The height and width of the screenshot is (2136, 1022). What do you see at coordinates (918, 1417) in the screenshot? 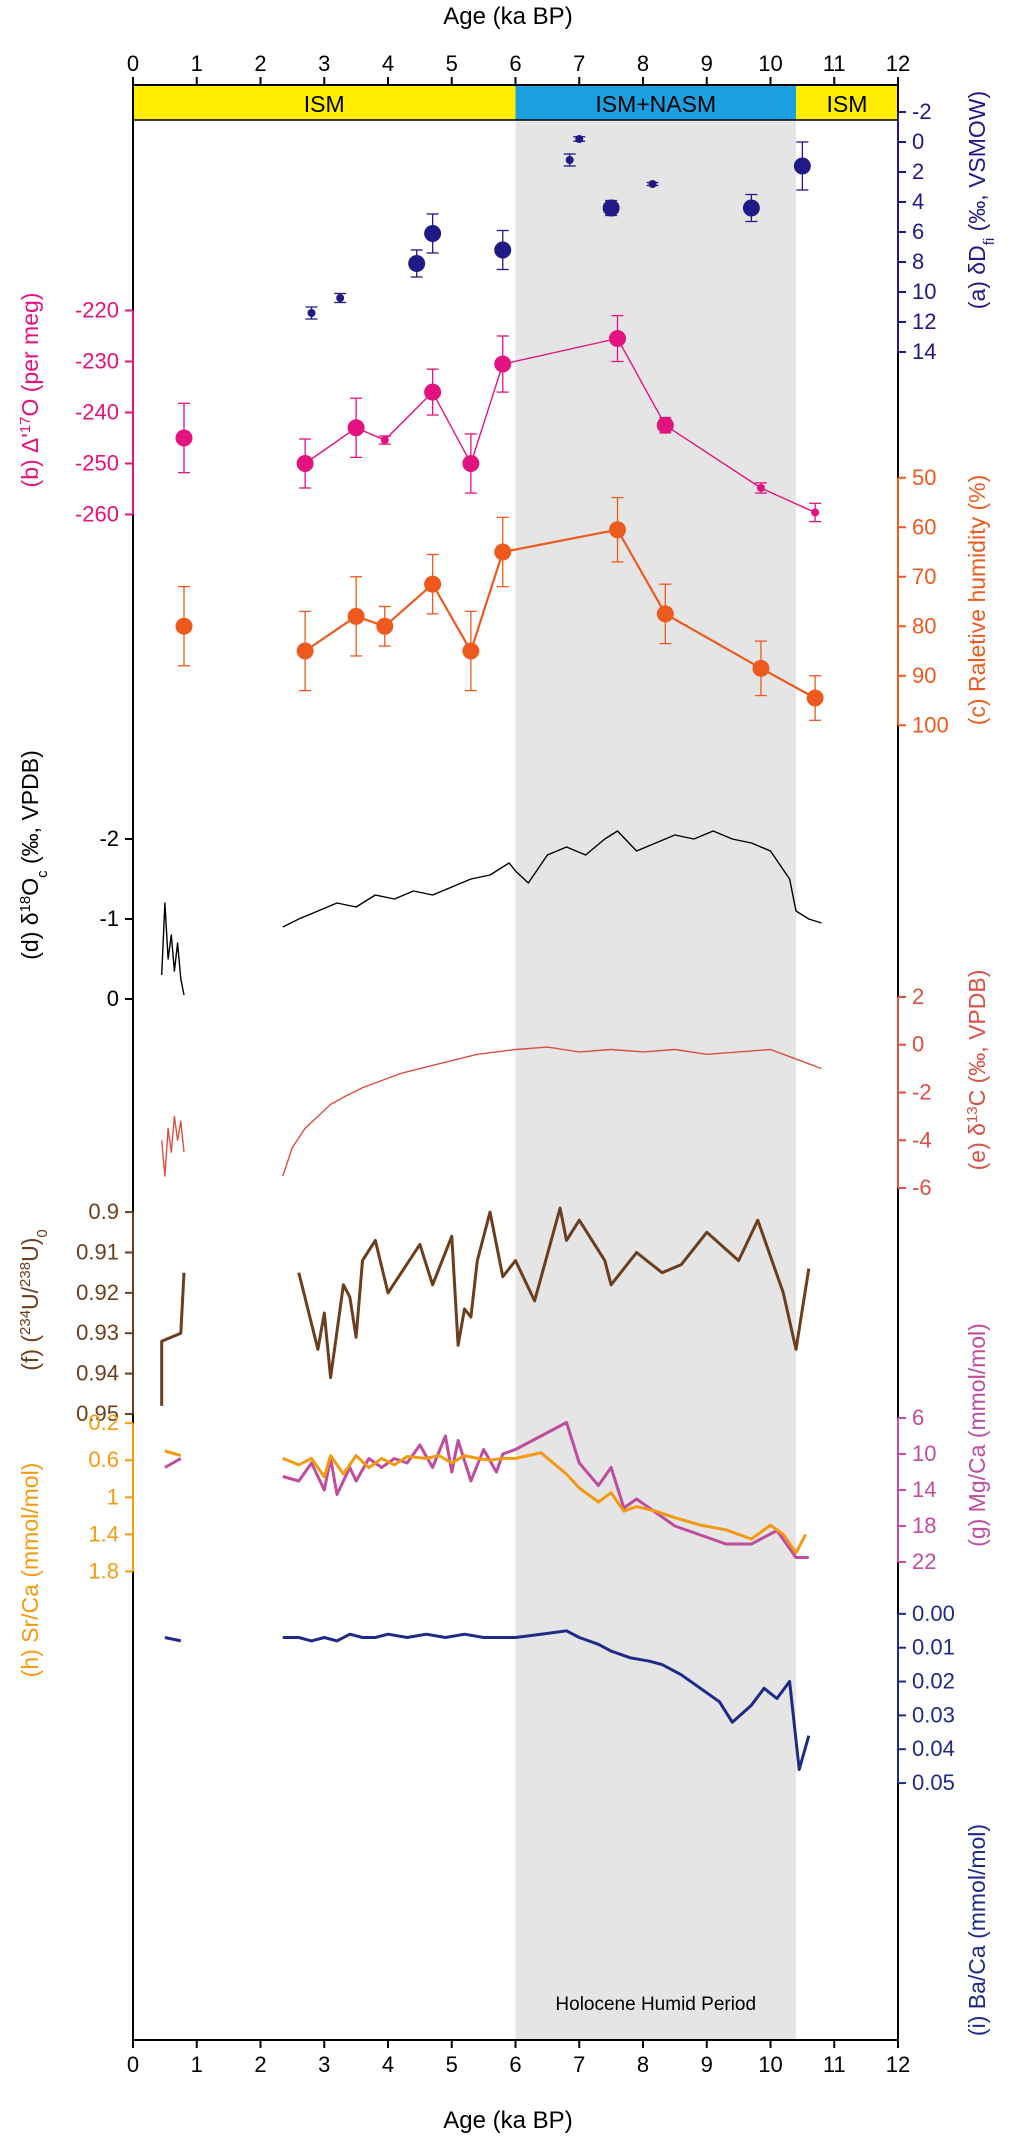
I see `mgca-tick-label: 6` at bounding box center [918, 1417].